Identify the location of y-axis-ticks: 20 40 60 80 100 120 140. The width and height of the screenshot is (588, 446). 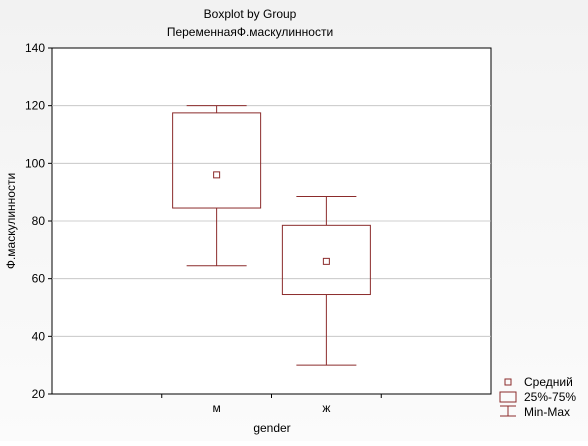
(38, 221).